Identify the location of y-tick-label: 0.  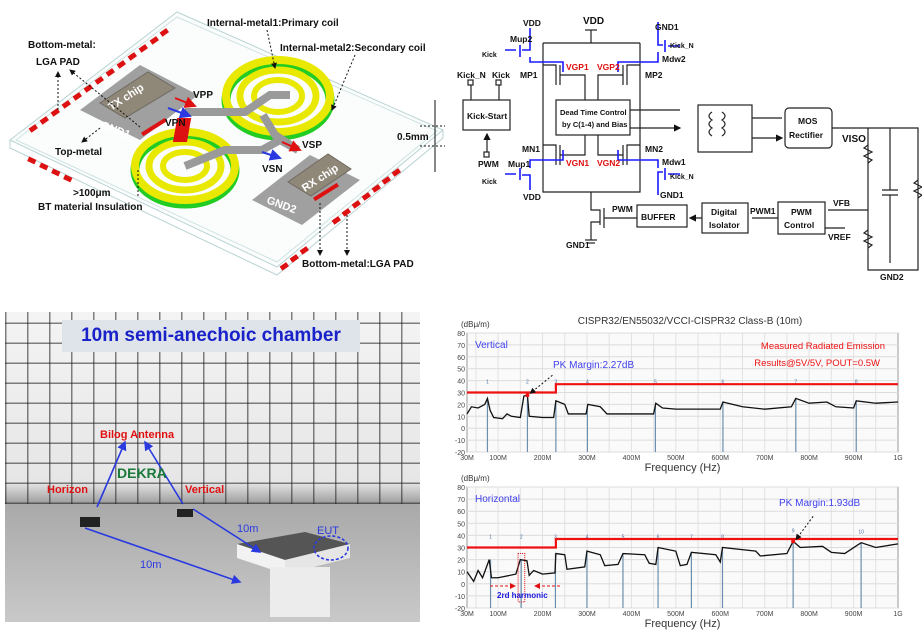
(463, 585).